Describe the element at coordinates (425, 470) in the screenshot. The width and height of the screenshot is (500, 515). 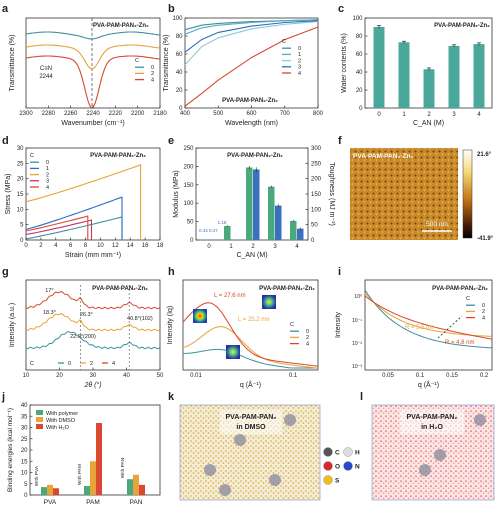
I see `panel-l-polymer-cluster` at that location.